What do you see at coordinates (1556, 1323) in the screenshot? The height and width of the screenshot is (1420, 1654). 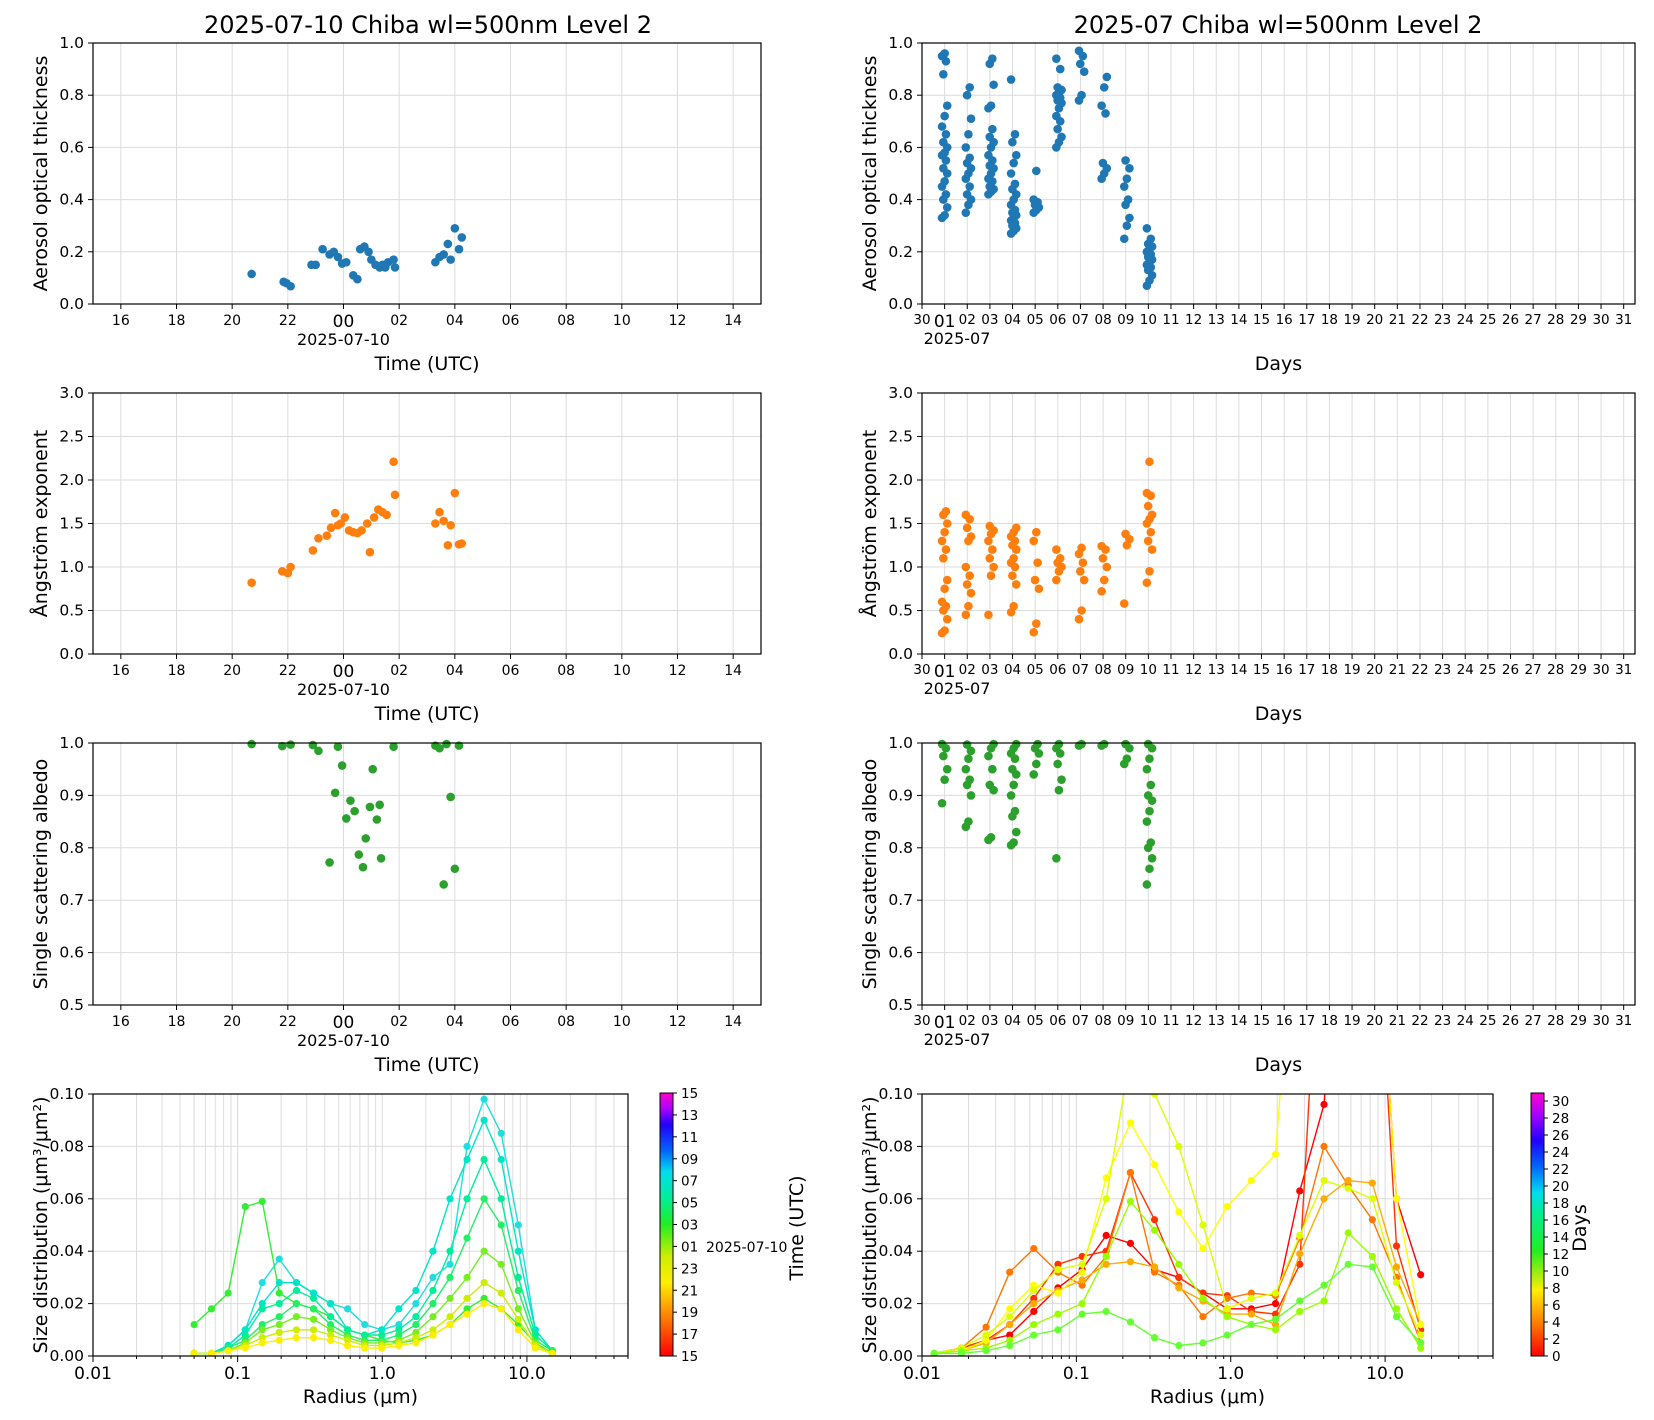 I see `colorbar-tick-label: 4` at bounding box center [1556, 1323].